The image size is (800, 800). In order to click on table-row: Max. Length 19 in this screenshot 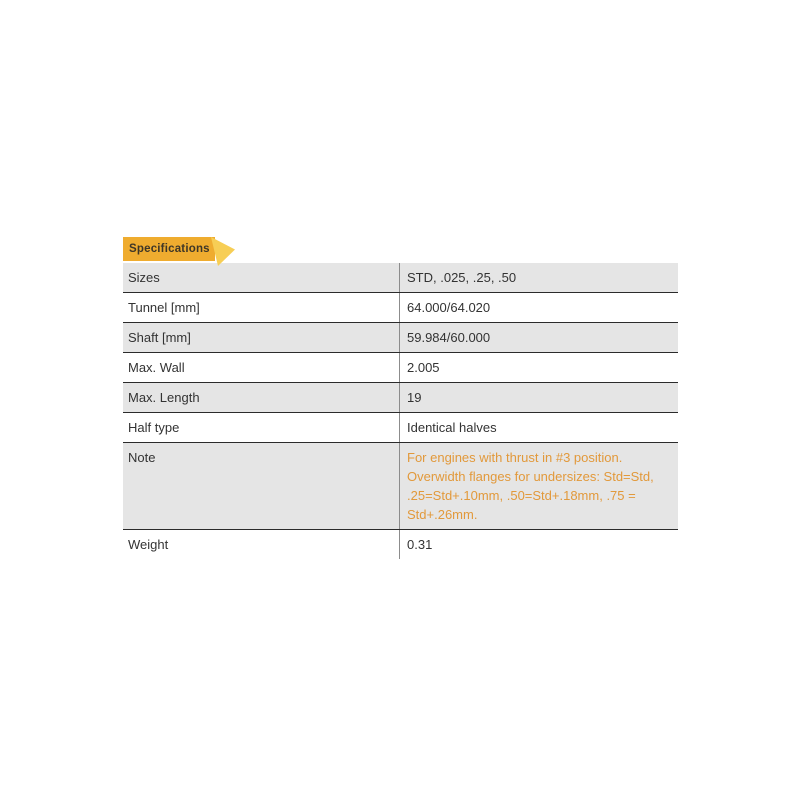, I will do `click(400, 398)`.